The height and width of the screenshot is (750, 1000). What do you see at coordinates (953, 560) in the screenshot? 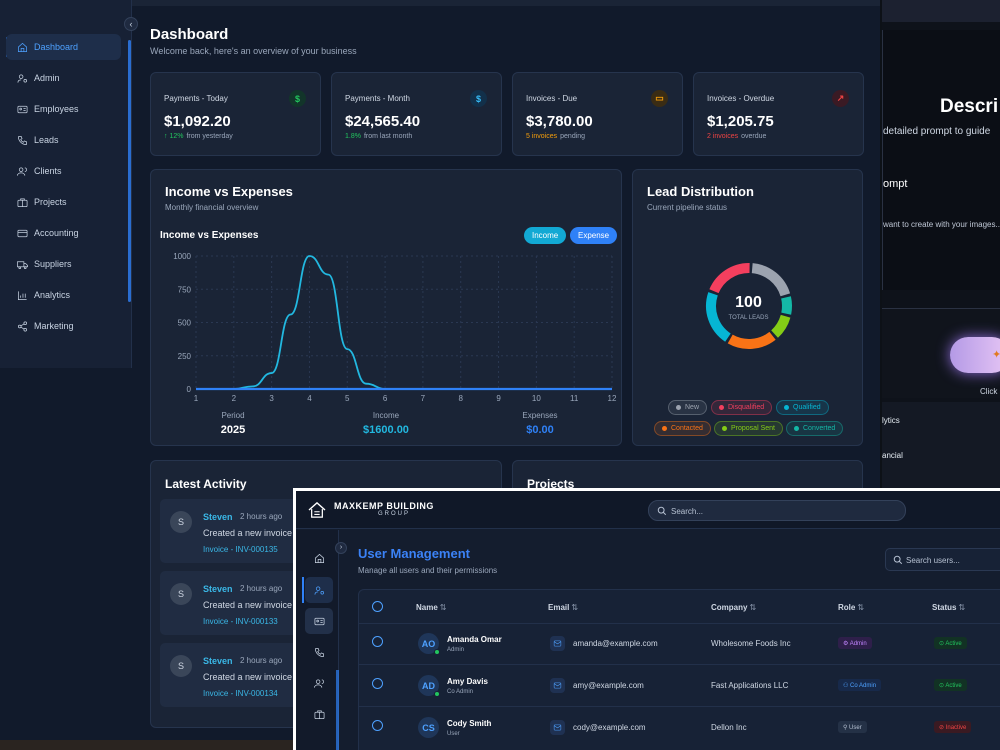
I see `user-search-input` at bounding box center [953, 560].